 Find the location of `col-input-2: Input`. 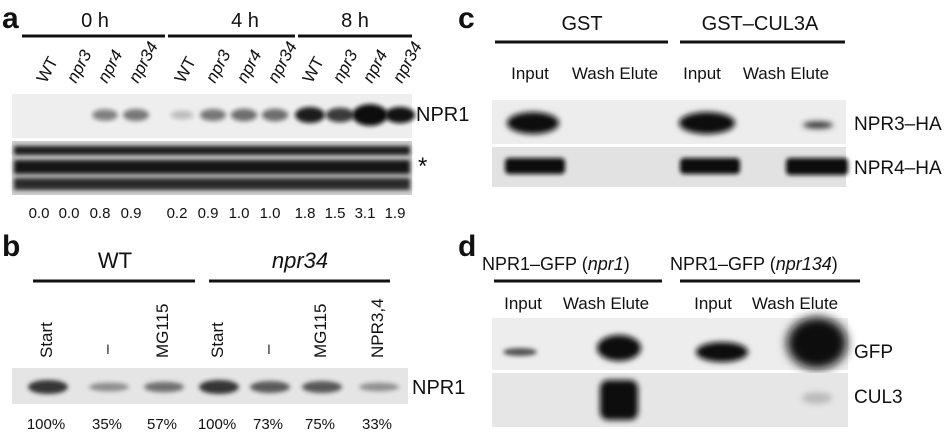

col-input-2: Input is located at coordinates (702, 73).